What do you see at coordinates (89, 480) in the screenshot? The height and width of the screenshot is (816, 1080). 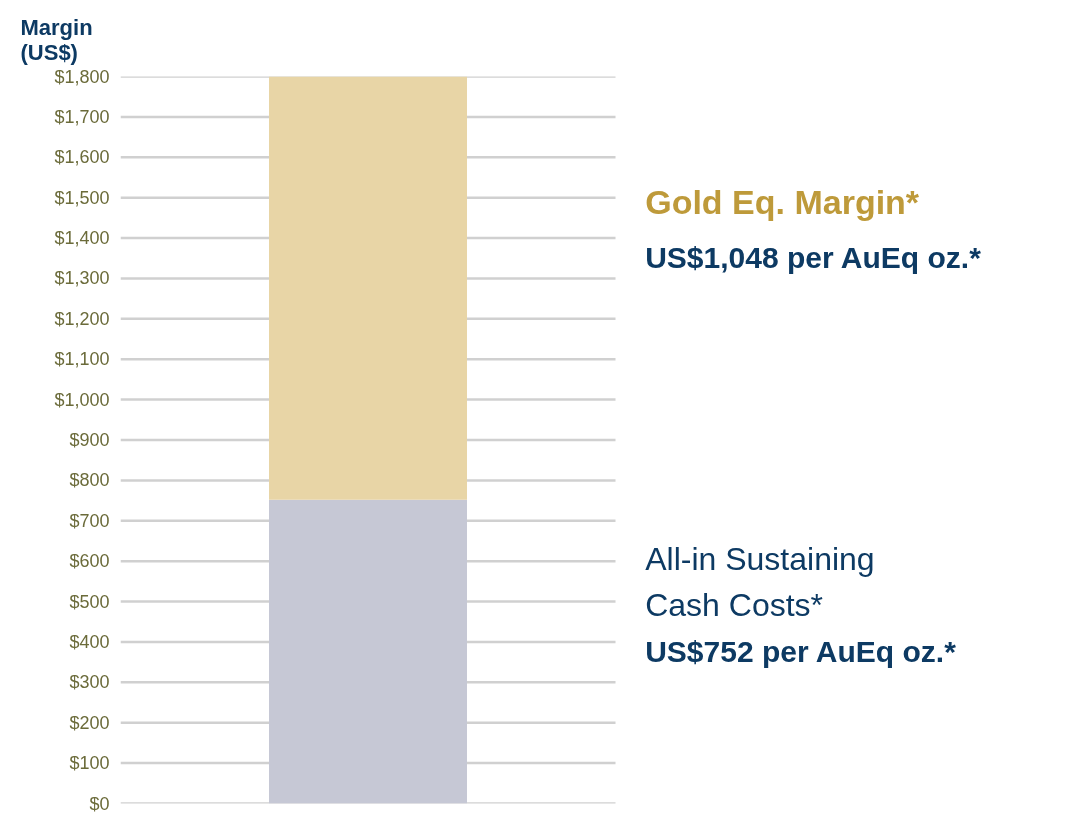 I see `y-tick-label: $800` at bounding box center [89, 480].